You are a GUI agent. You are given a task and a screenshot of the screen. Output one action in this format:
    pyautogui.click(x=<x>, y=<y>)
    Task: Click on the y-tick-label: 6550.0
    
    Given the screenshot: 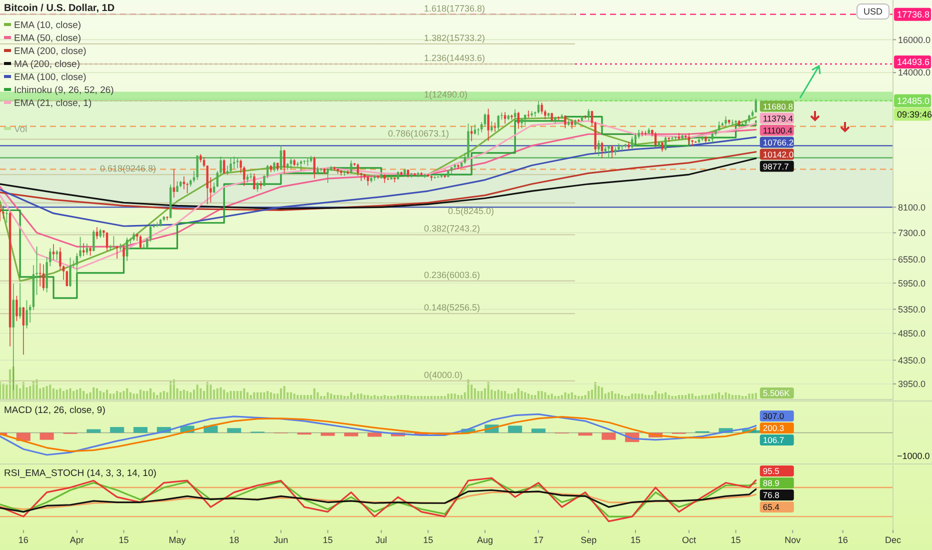 What is the action you would take?
    pyautogui.click(x=912, y=259)
    